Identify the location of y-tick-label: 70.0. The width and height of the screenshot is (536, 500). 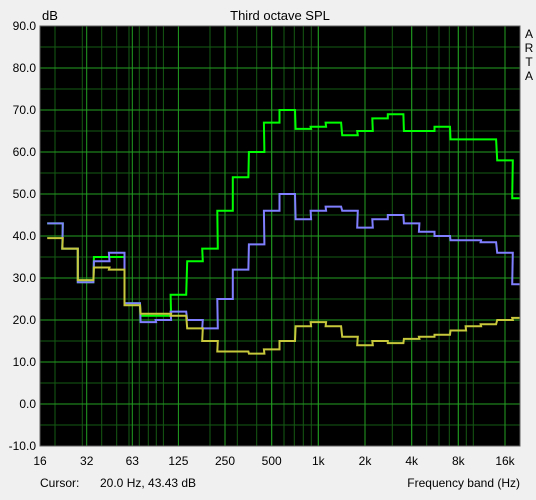
(25, 110).